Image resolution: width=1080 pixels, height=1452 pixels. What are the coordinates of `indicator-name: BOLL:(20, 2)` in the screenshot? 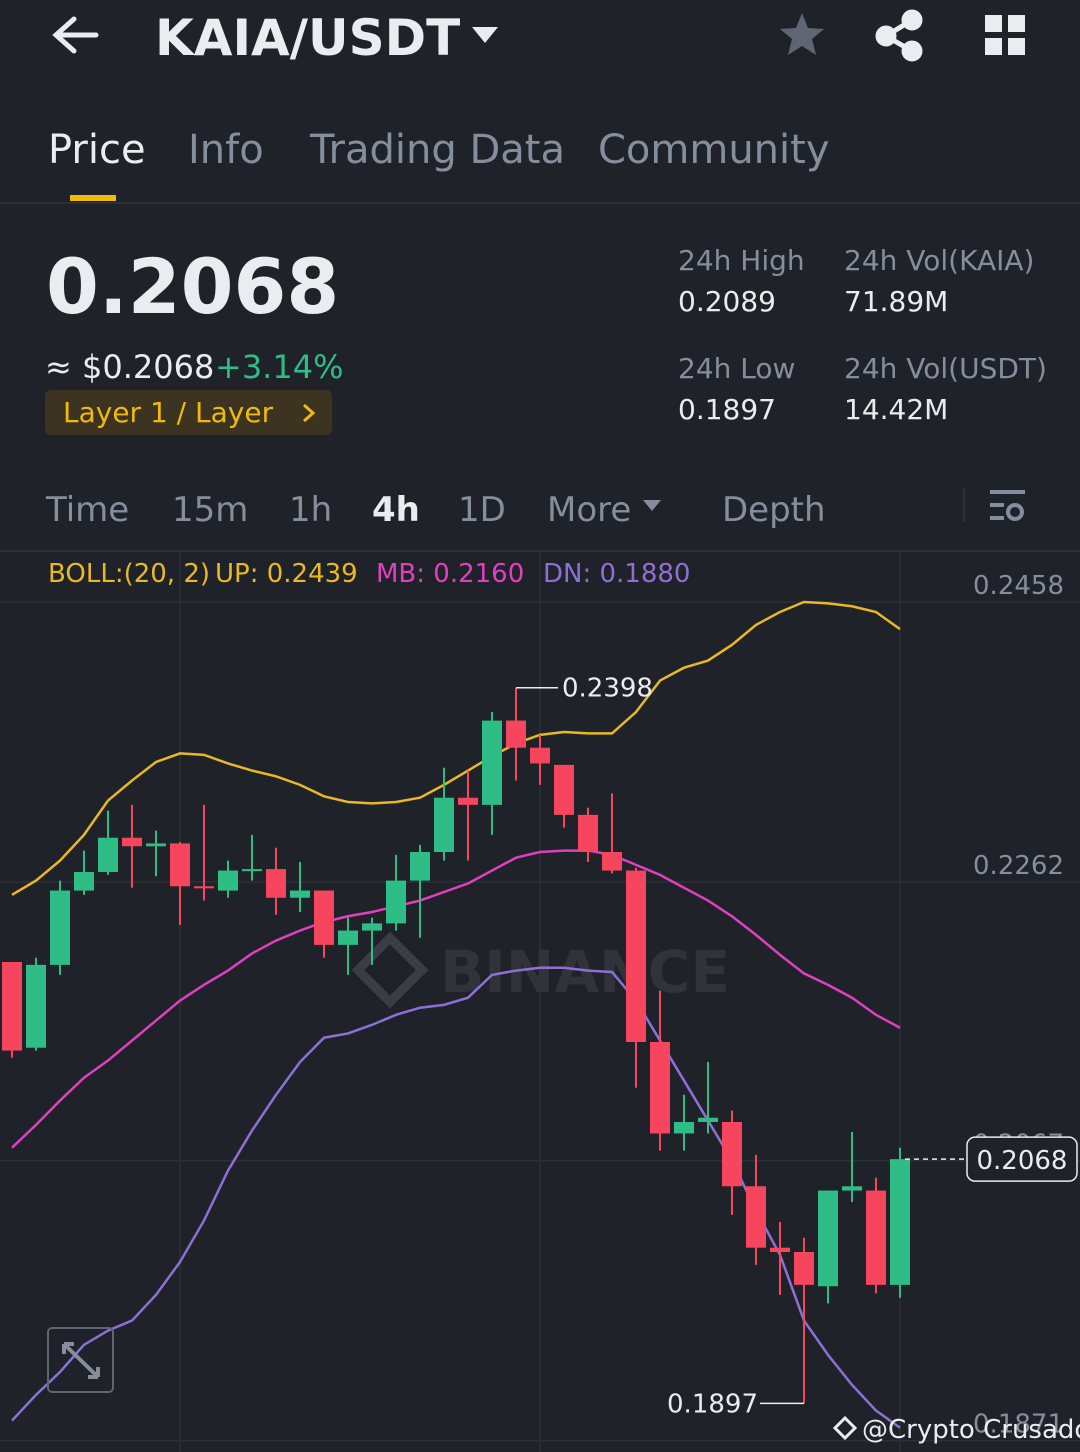 It's located at (129, 574).